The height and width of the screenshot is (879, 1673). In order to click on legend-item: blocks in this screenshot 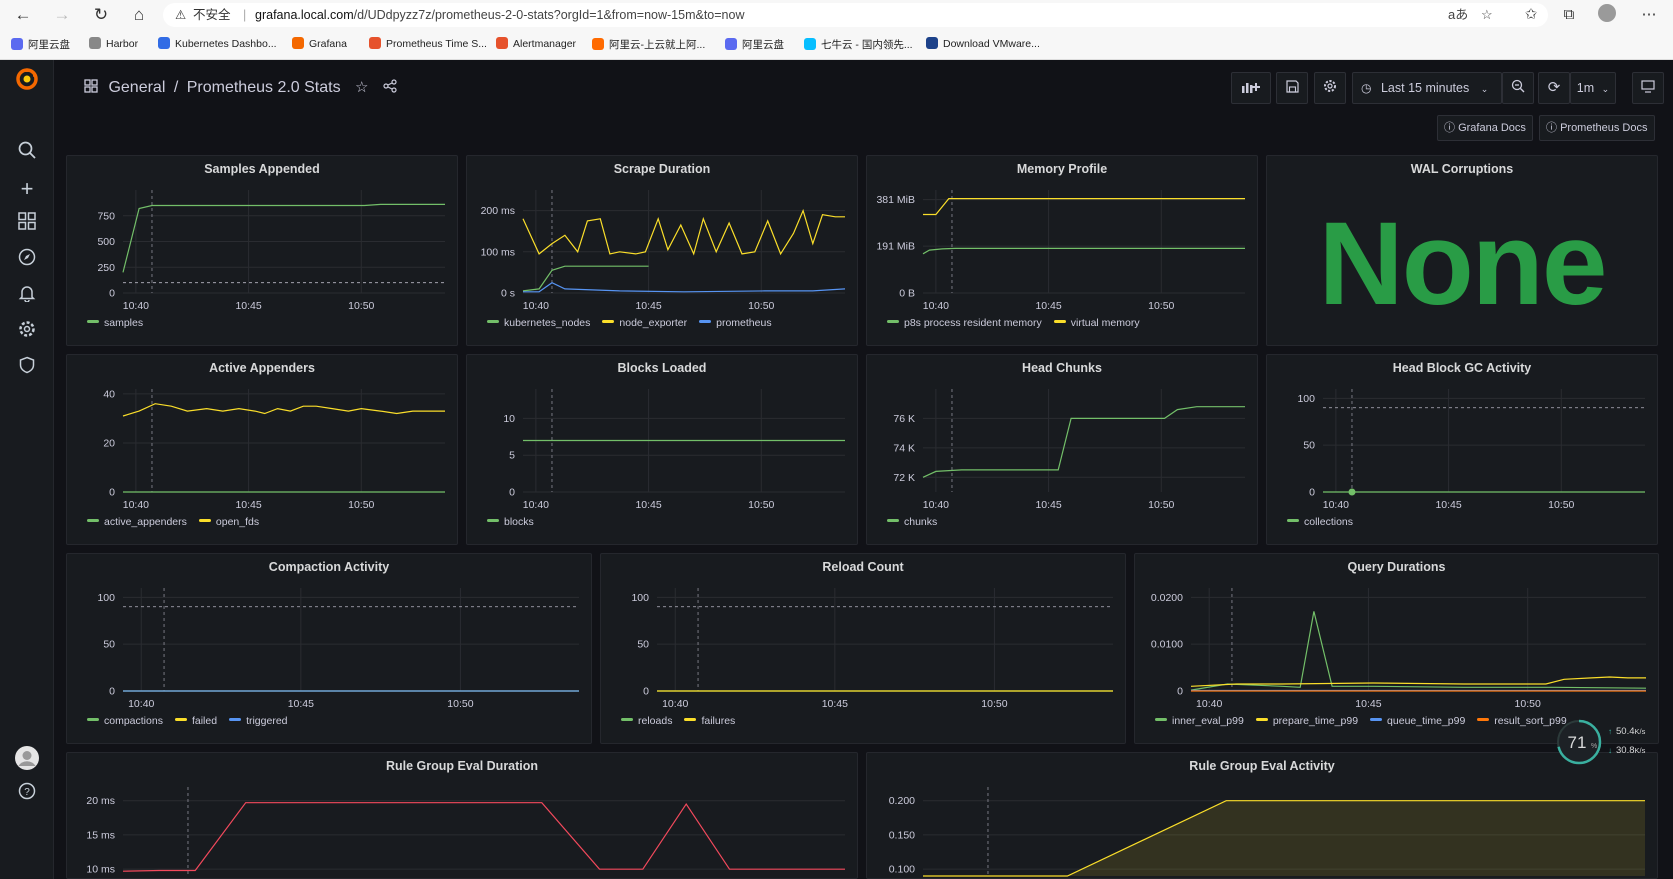, I will do `click(510, 522)`.